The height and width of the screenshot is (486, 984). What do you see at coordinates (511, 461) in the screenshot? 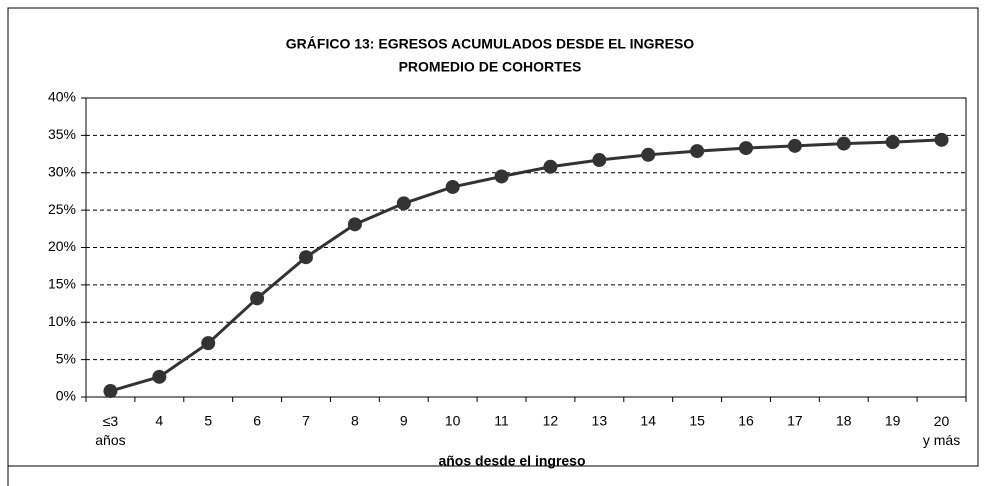
I see `x-axis-label: años desde el ingreso` at bounding box center [511, 461].